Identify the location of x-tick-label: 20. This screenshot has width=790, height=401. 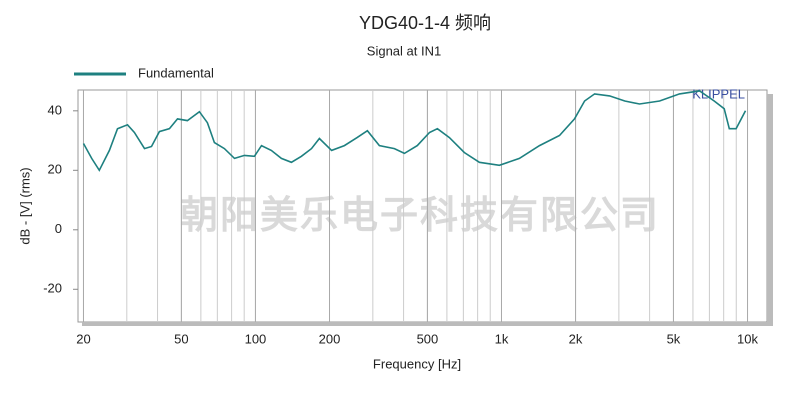
(83, 338).